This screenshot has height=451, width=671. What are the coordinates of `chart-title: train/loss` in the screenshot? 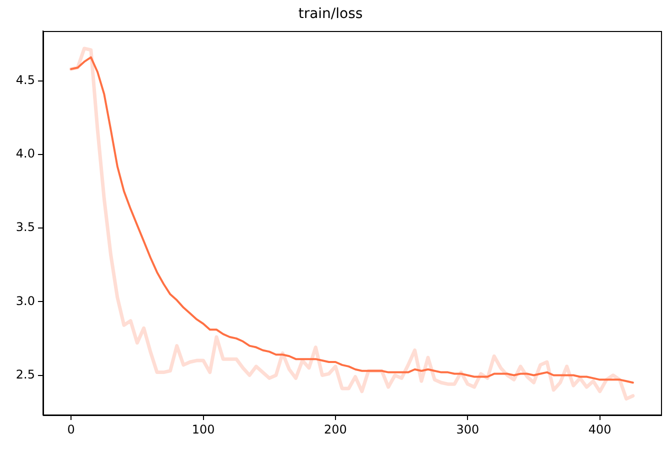 It's located at (330, 14).